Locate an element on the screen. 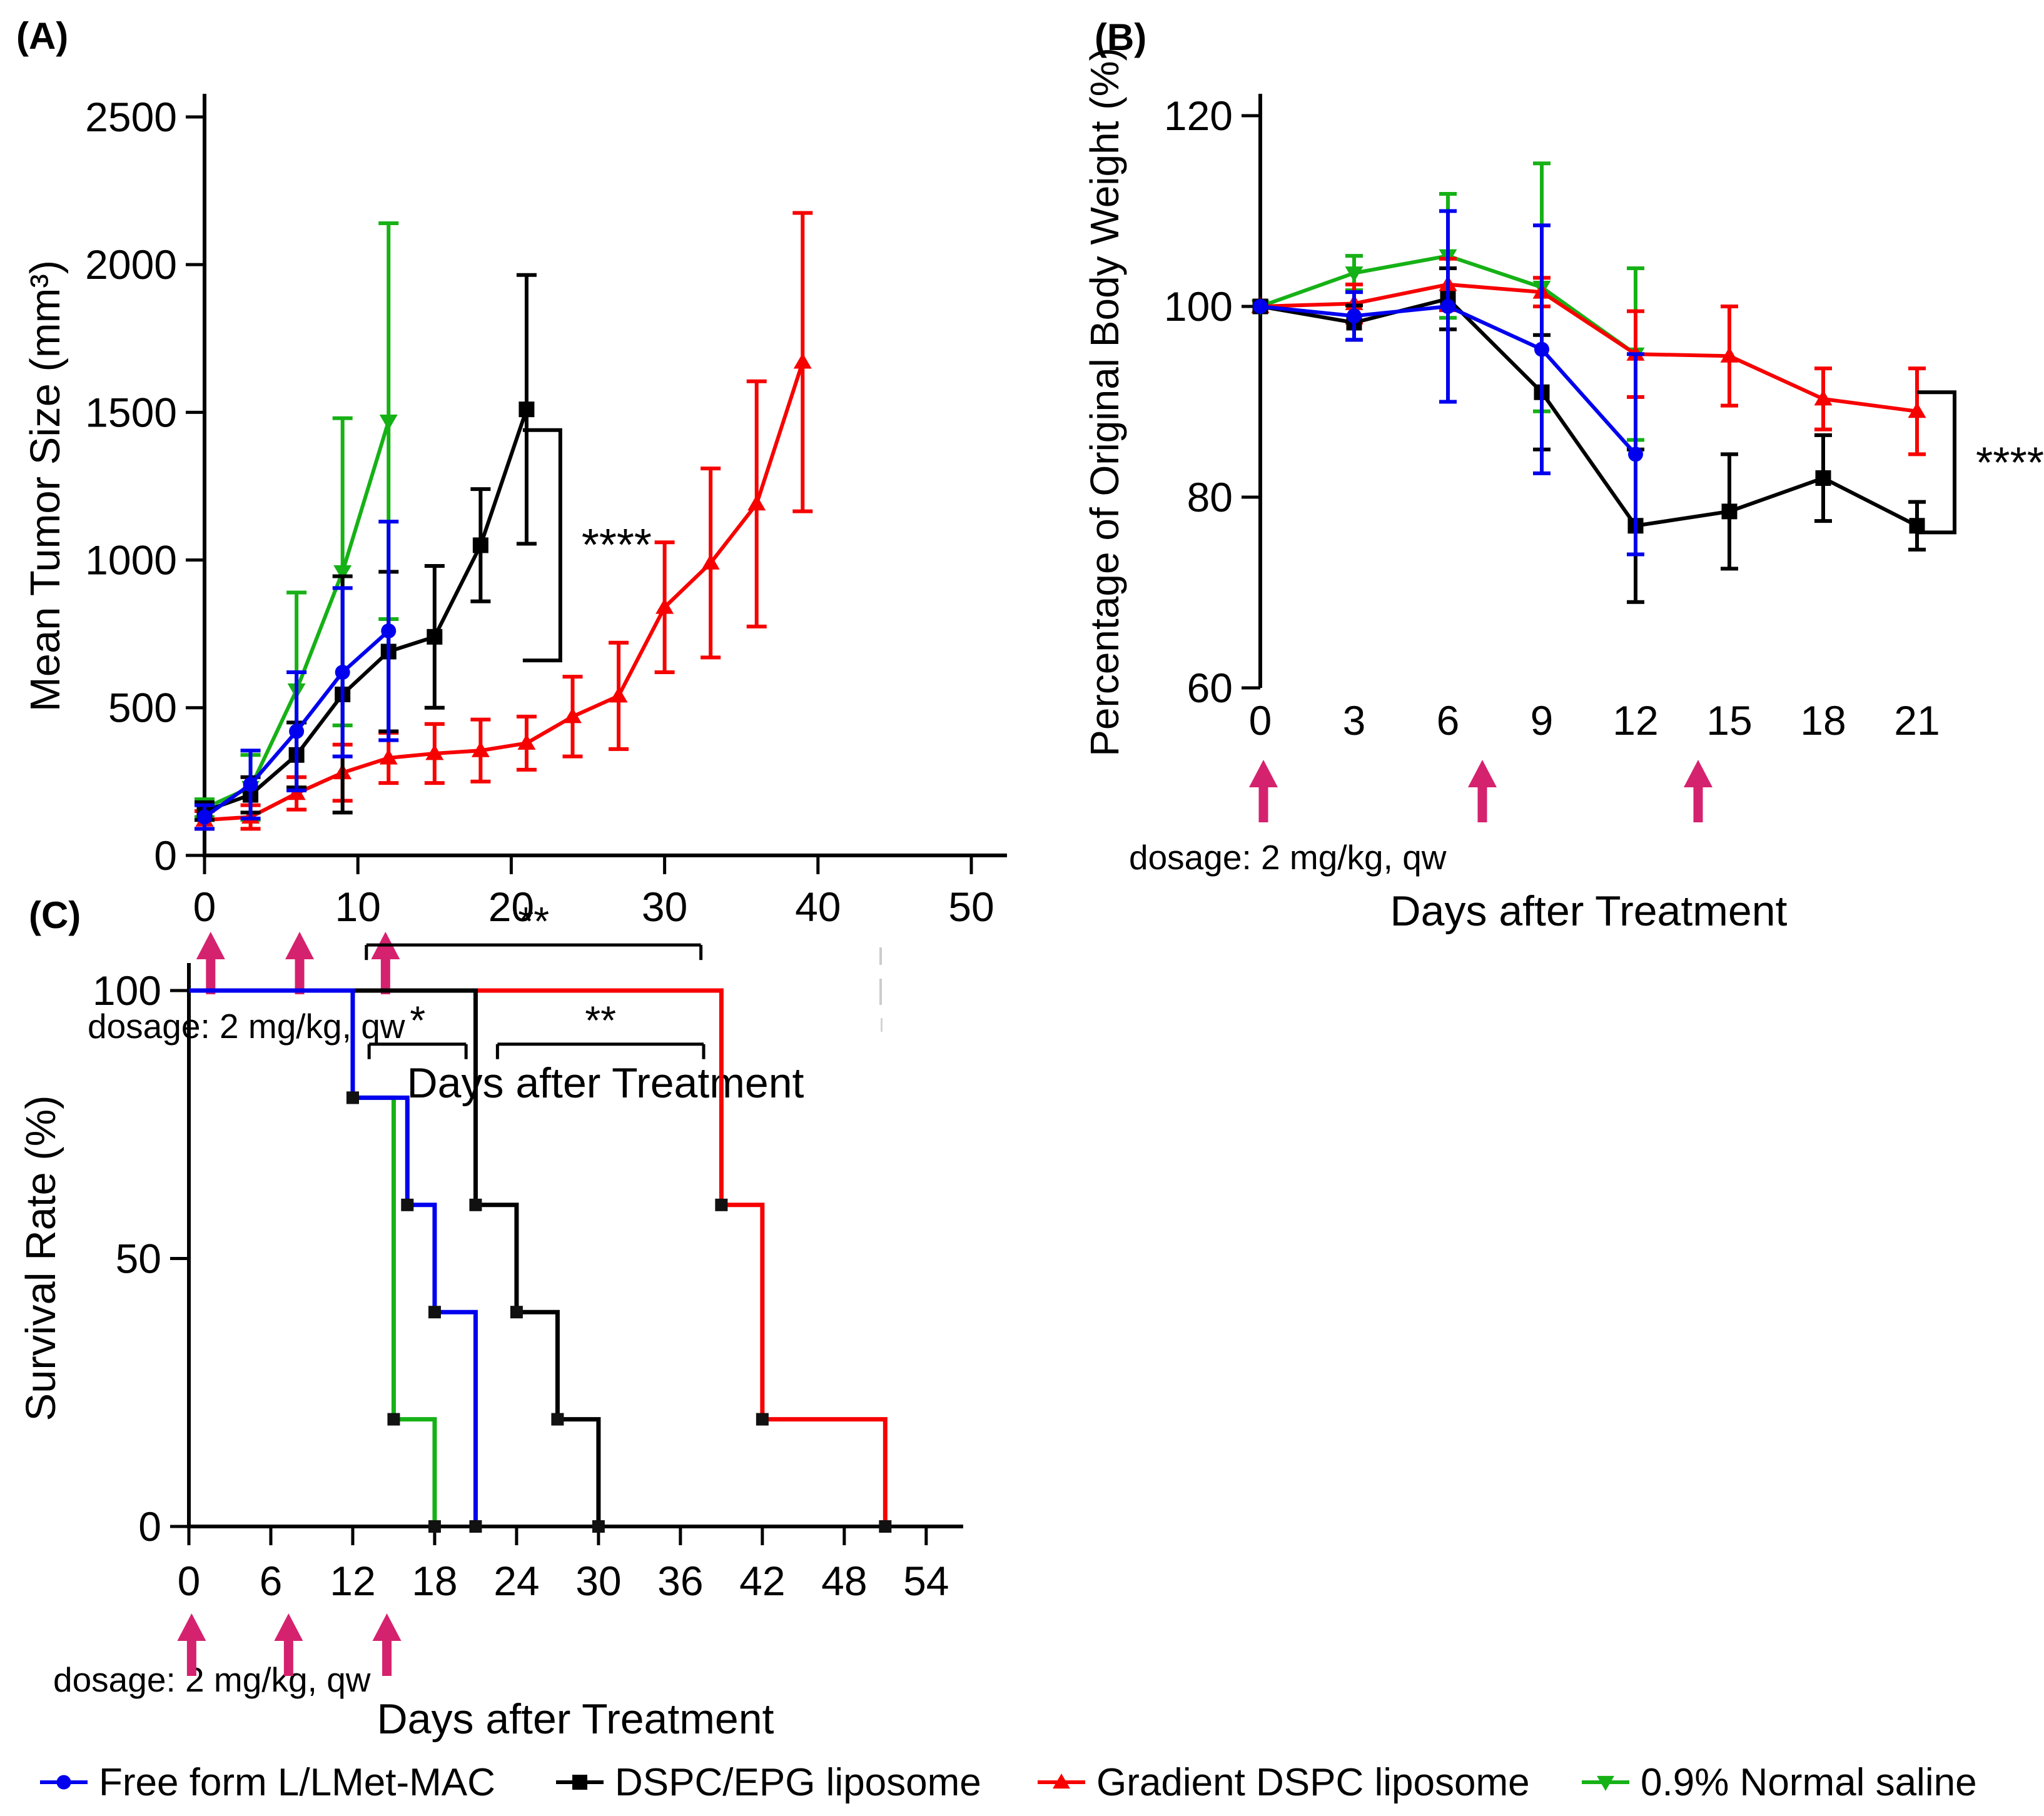  line-triangle-down-marker-icon is located at coordinates (1606, 1783).